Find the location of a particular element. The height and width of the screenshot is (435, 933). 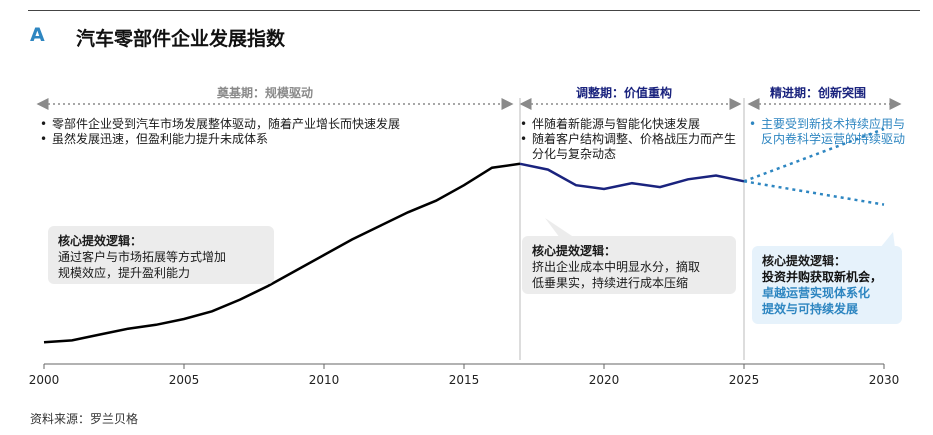

callout-text: 挤出企业成本中明显水分，摘取 is located at coordinates (616, 267).